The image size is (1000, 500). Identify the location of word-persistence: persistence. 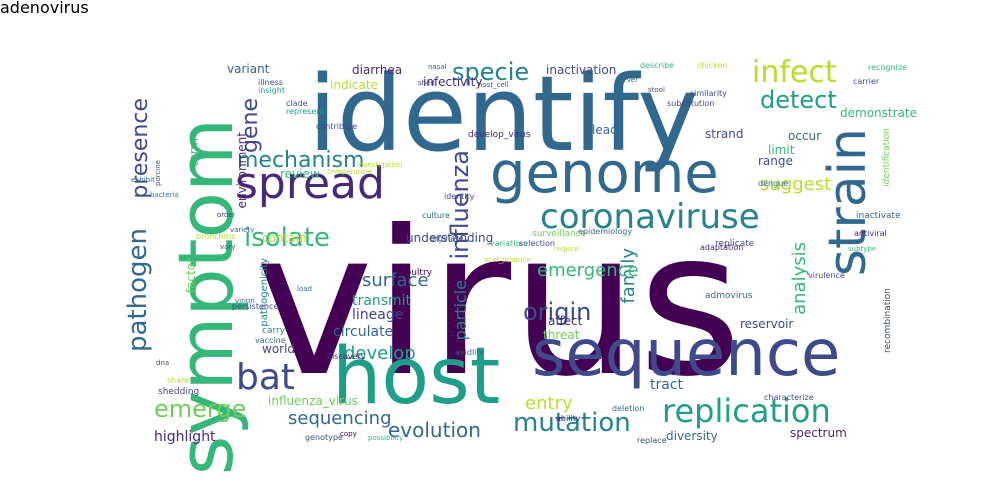
(255, 306).